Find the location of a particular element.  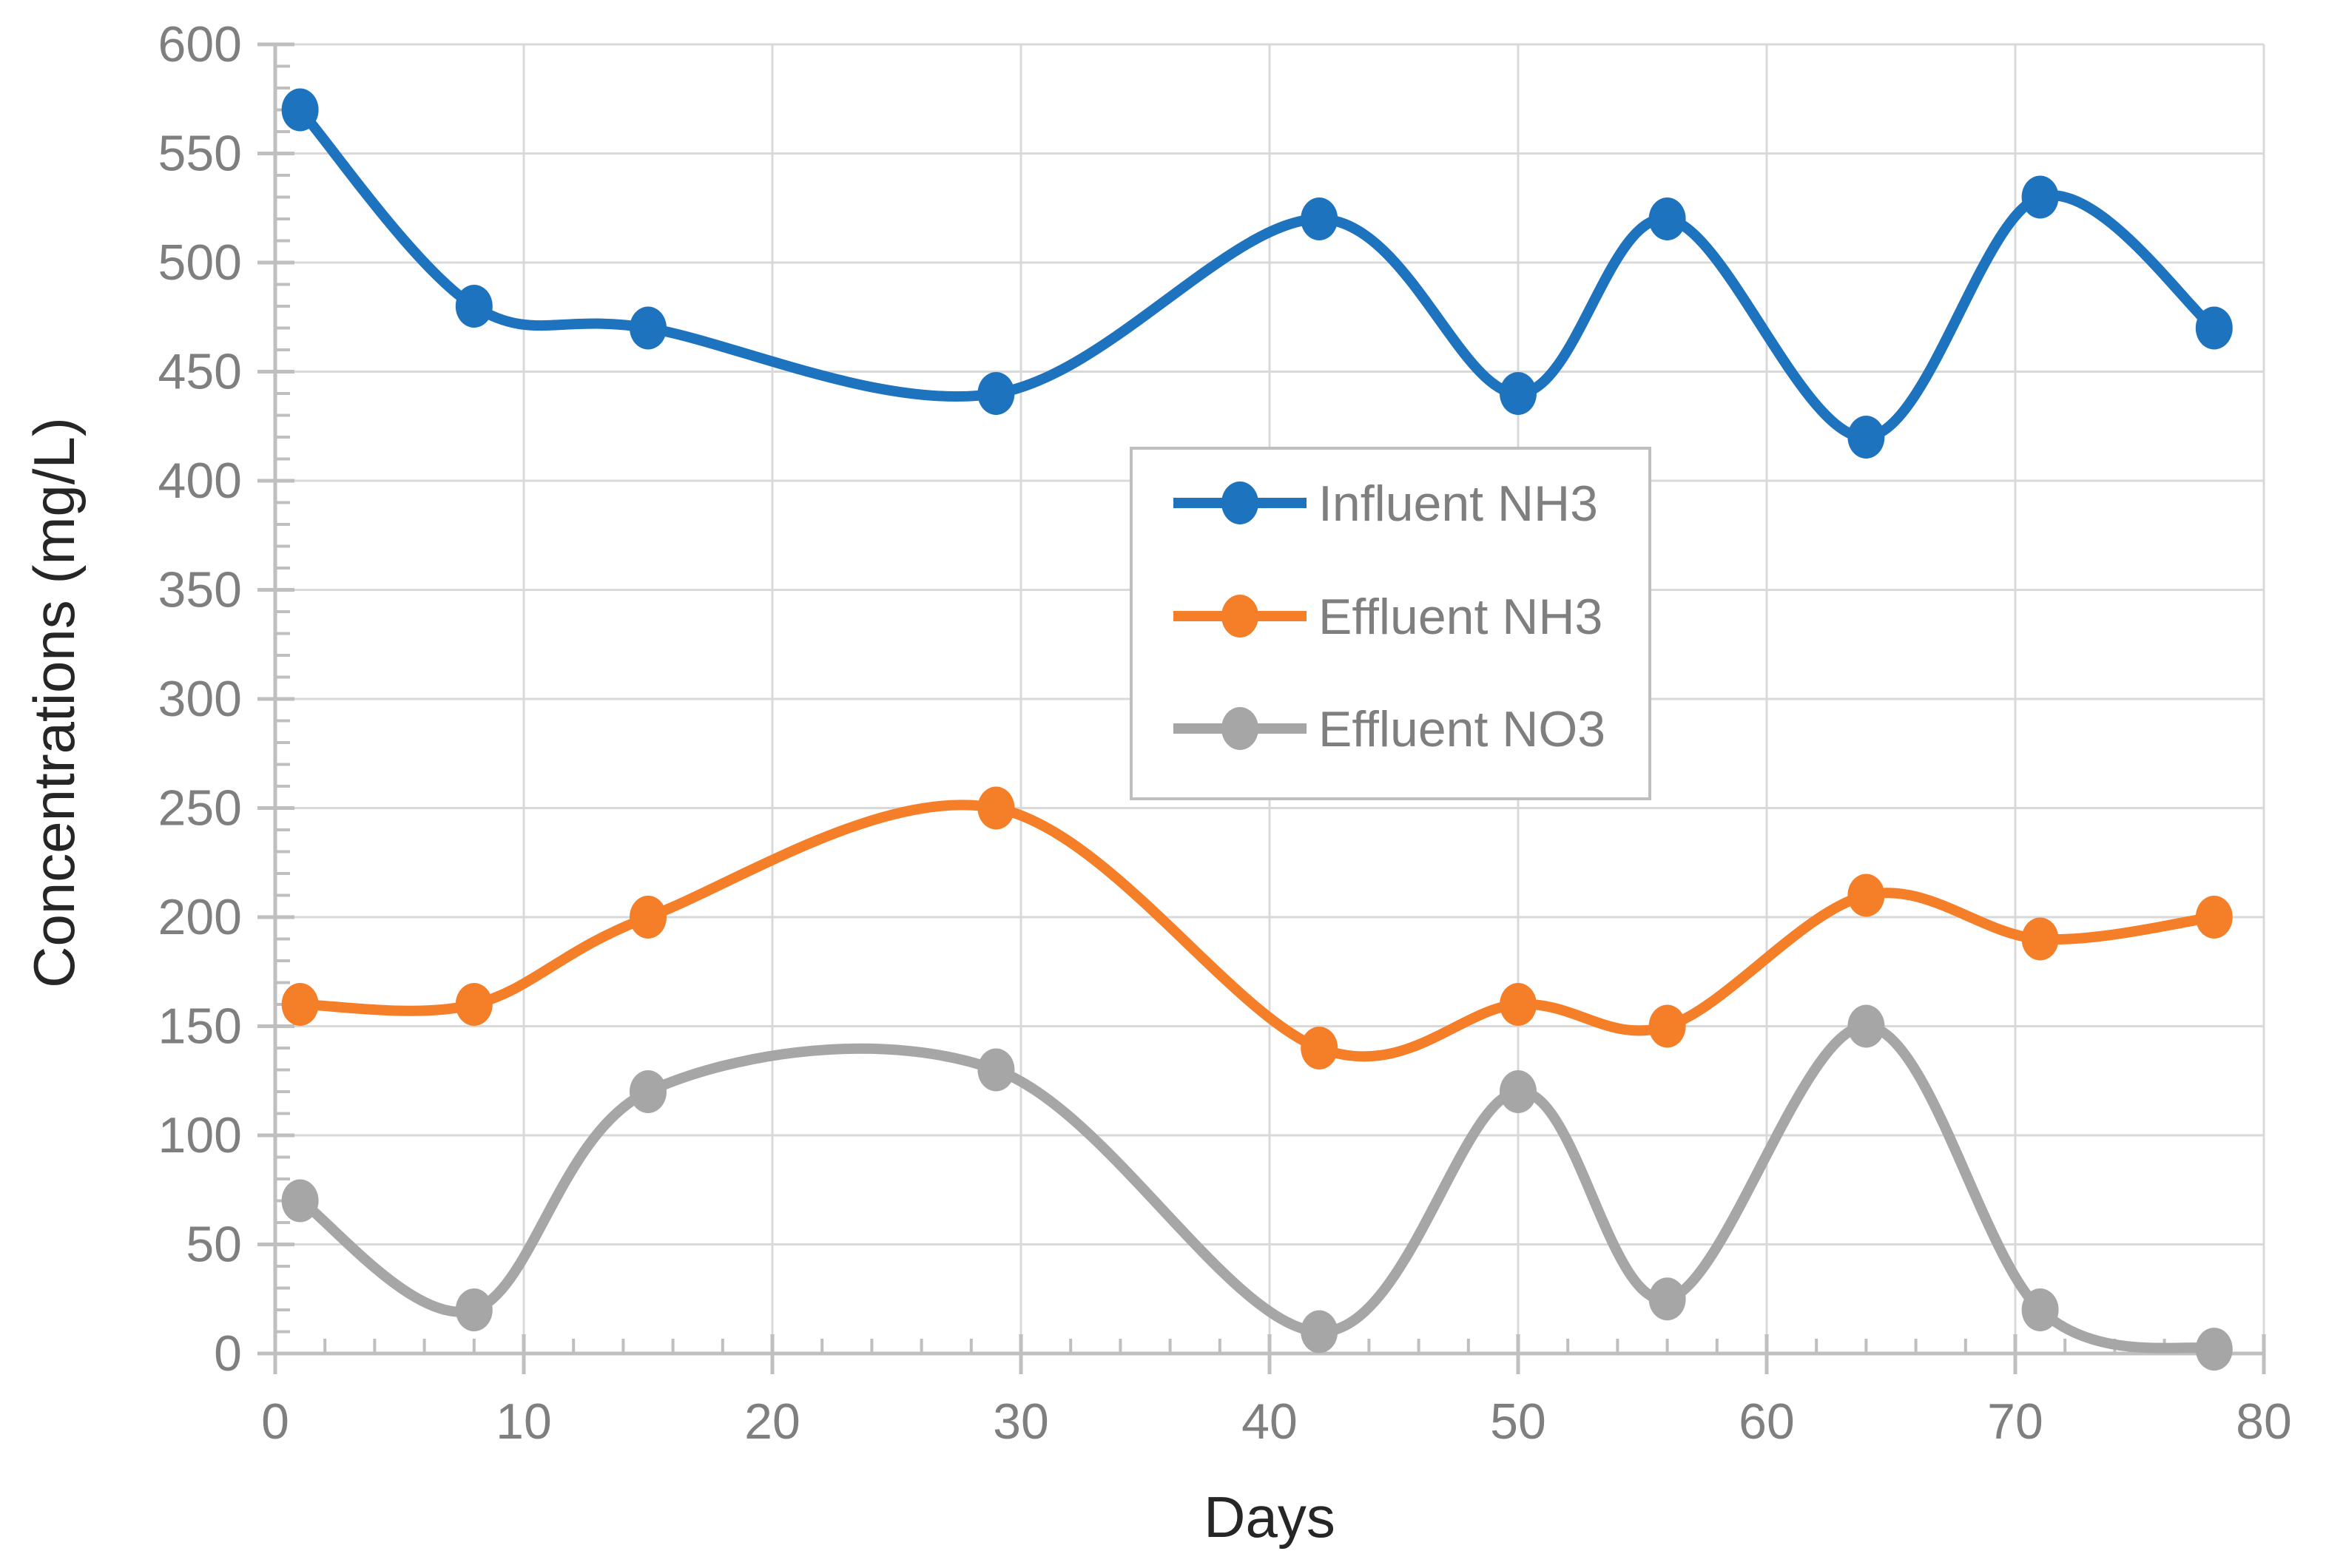

y-tick-label: 300 is located at coordinates (200, 699).